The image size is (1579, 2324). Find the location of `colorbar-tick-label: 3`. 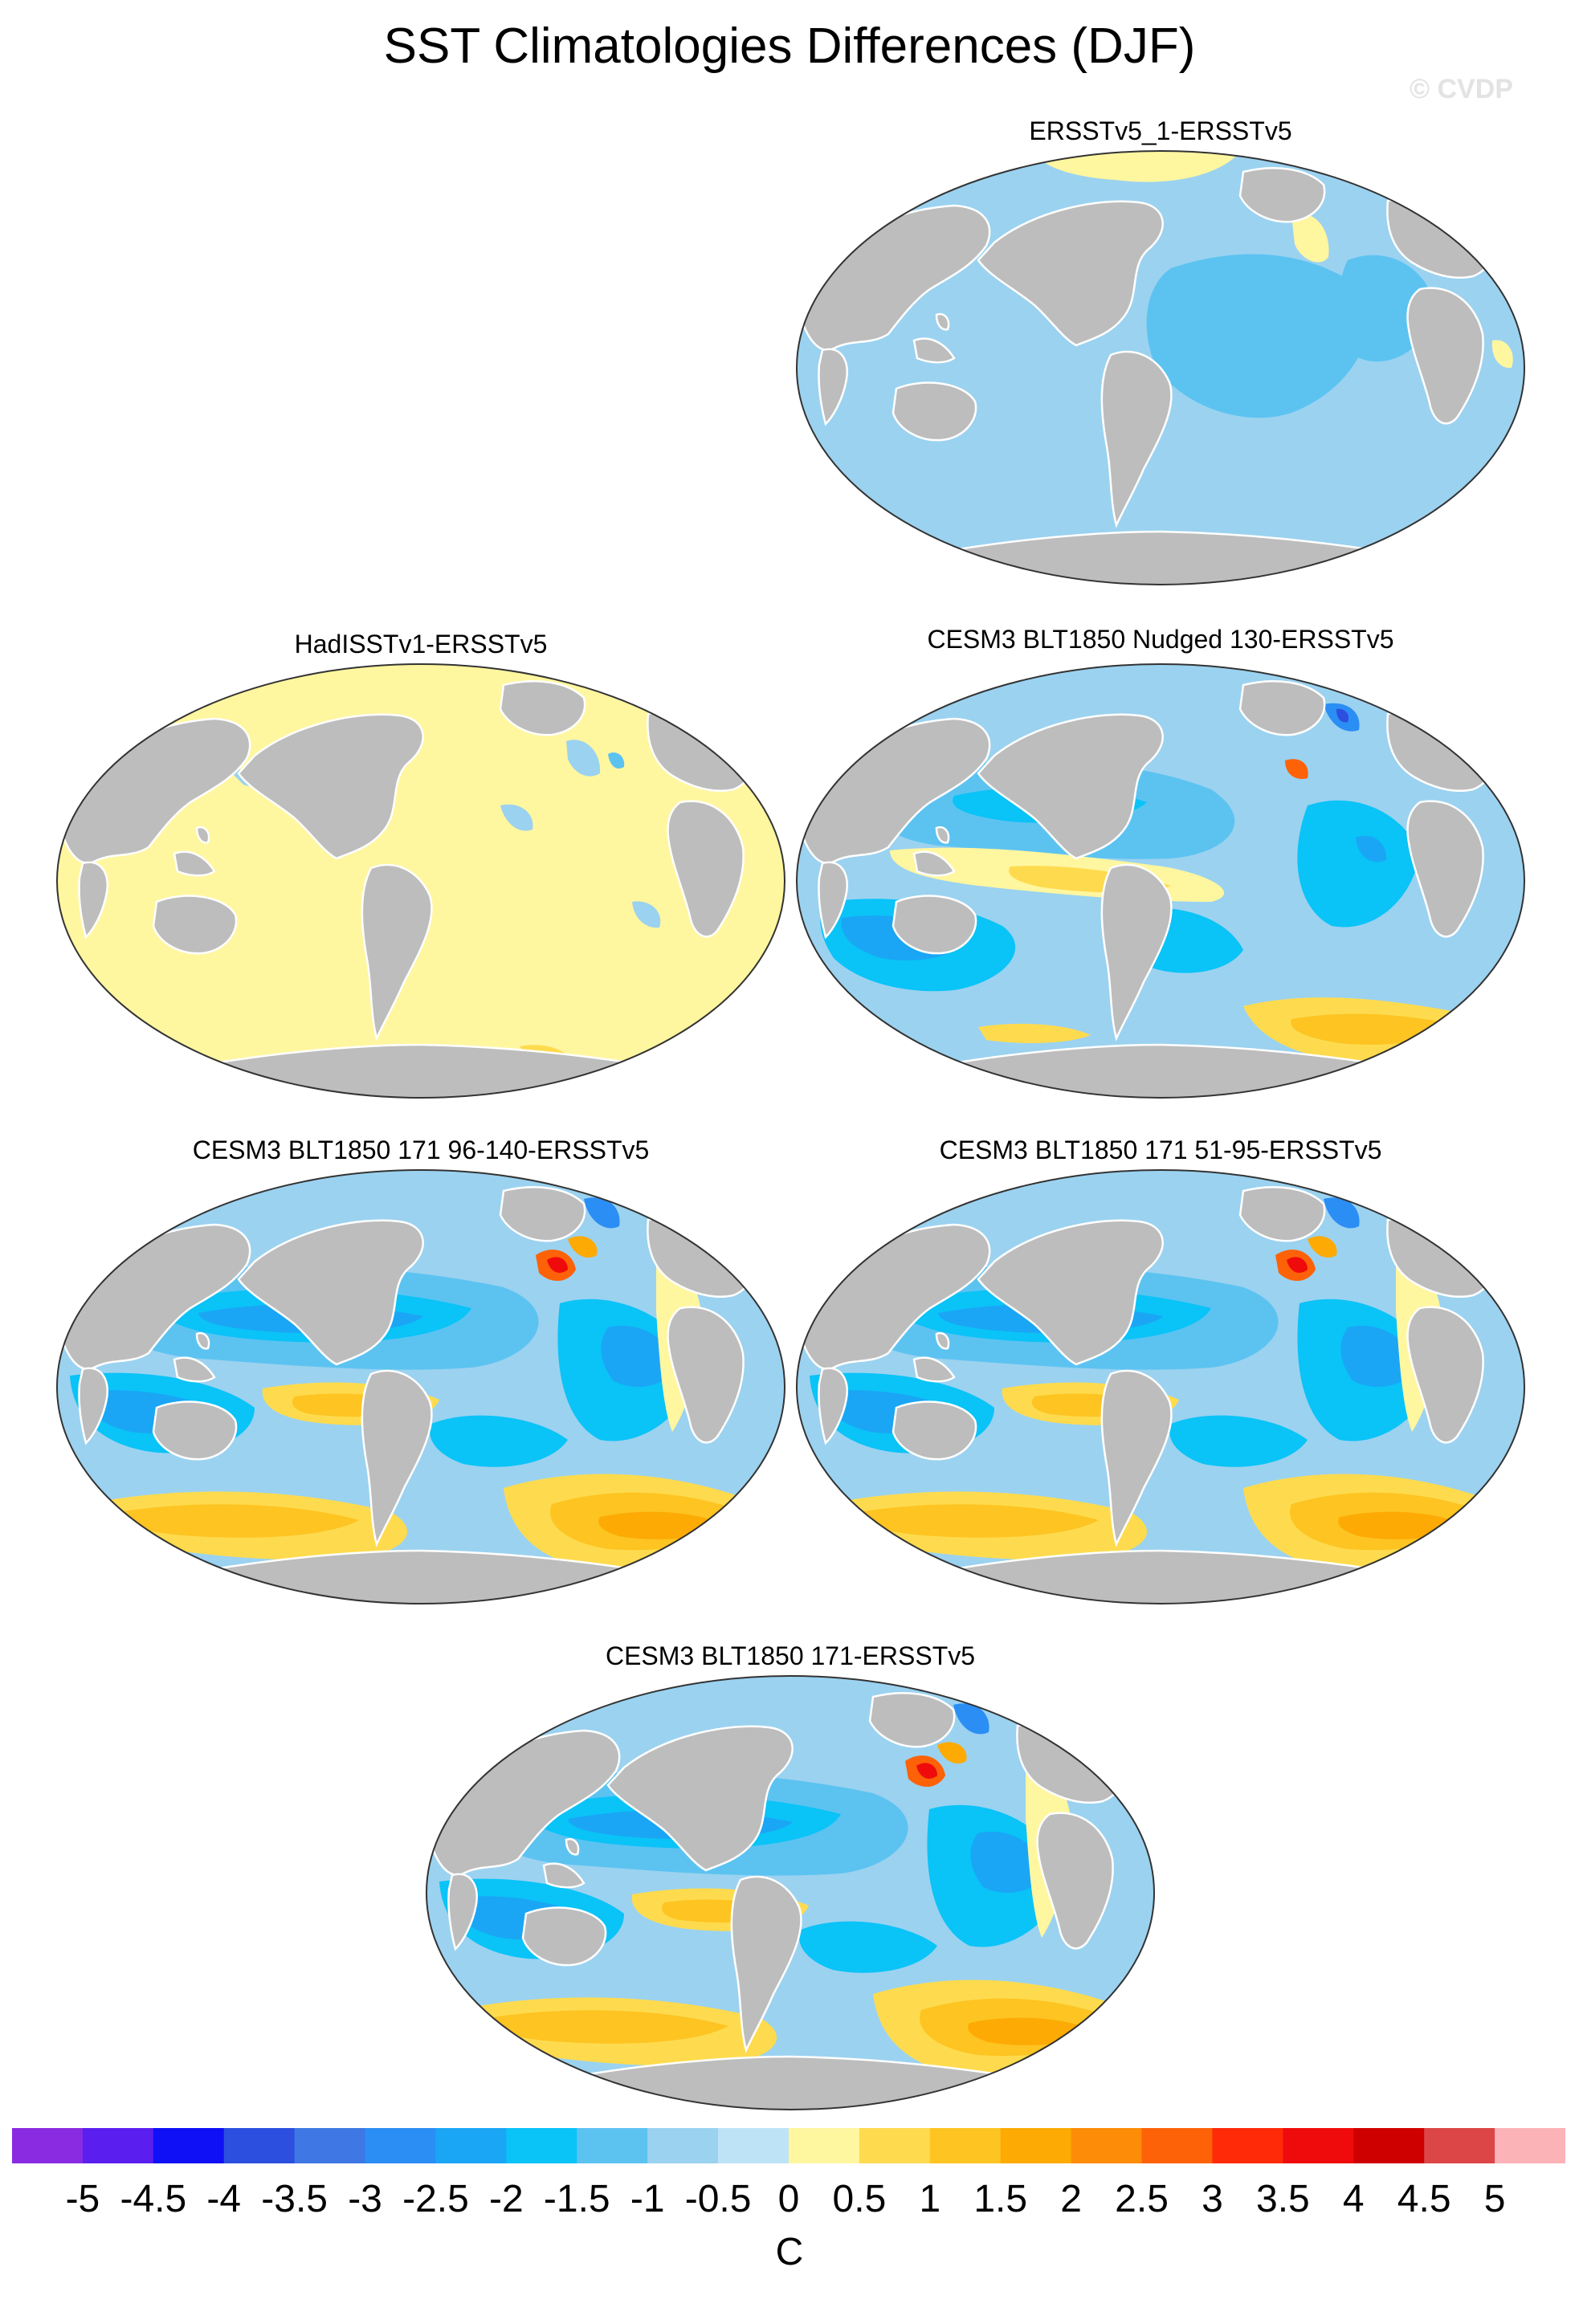

colorbar-tick-label: 3 is located at coordinates (1212, 2199).